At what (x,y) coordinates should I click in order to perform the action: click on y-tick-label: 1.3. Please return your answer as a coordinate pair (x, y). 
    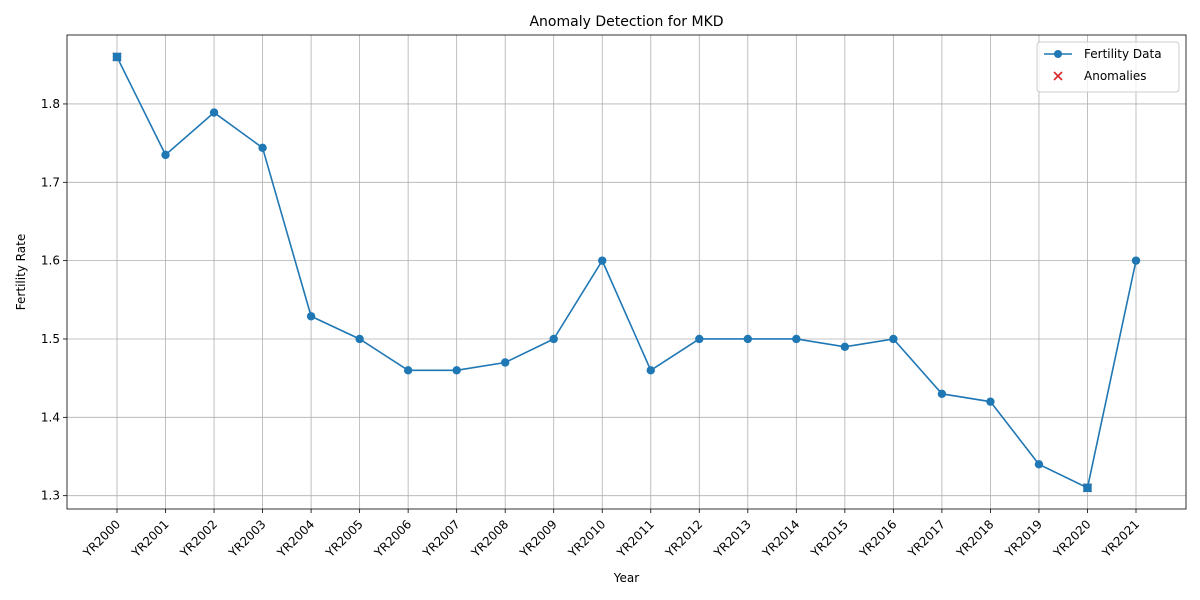
    Looking at the image, I should click on (50, 496).